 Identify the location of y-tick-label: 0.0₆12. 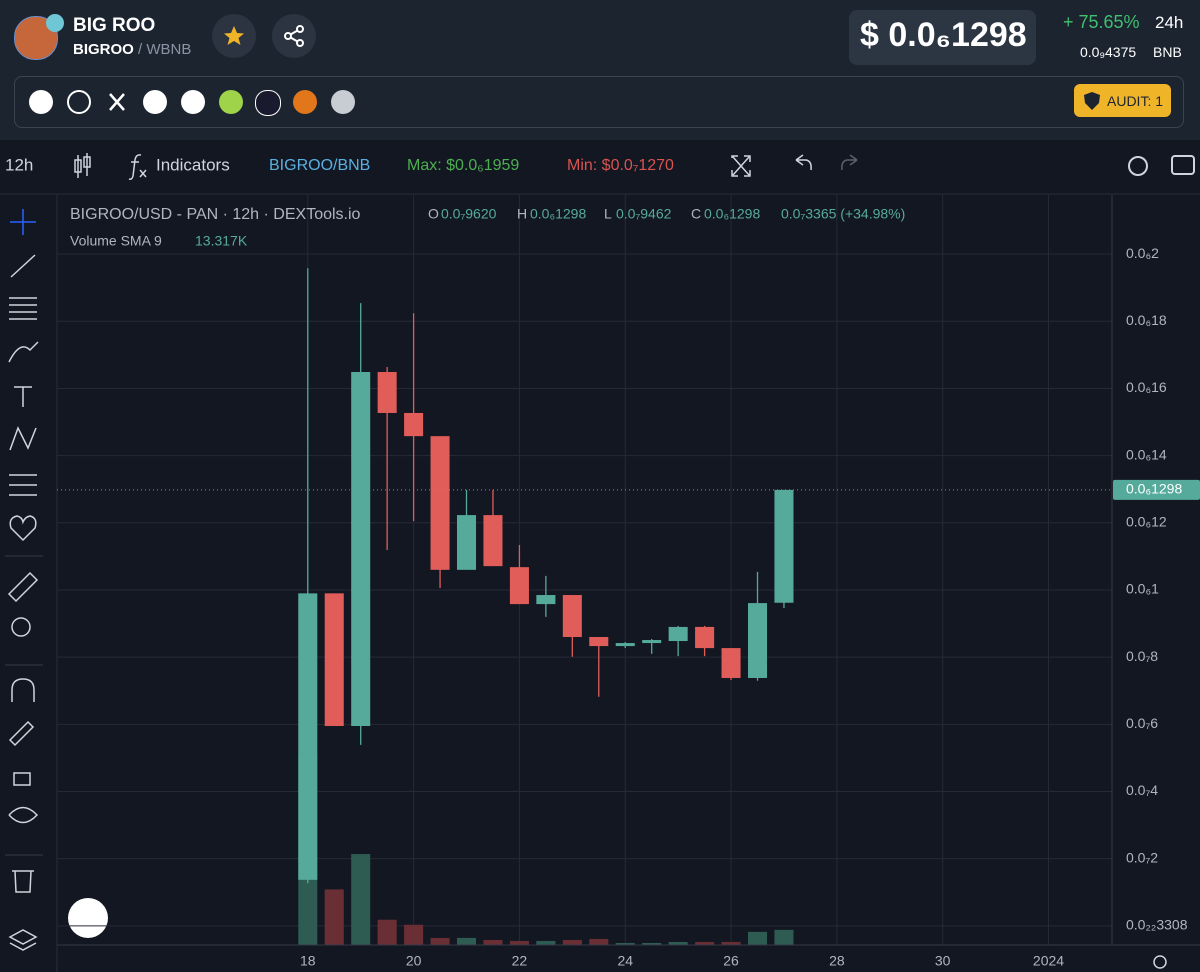
(1146, 522).